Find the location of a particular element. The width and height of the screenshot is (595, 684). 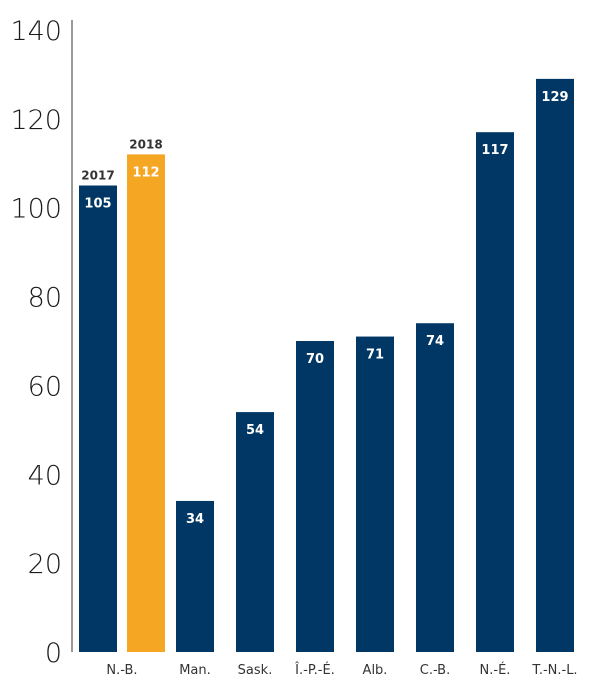

bar-value-label: 70 is located at coordinates (315, 359).